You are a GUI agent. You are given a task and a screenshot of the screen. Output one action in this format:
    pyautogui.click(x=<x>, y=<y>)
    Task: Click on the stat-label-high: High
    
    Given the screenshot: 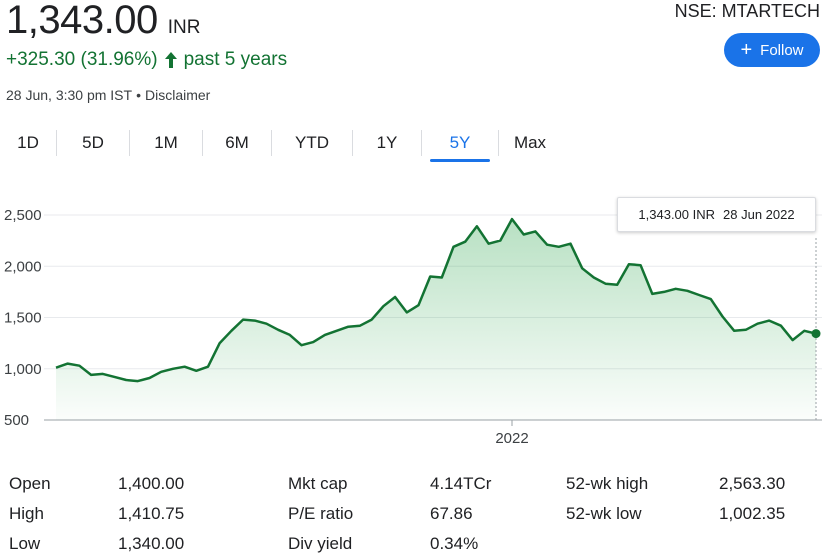 What is the action you would take?
    pyautogui.click(x=26, y=513)
    